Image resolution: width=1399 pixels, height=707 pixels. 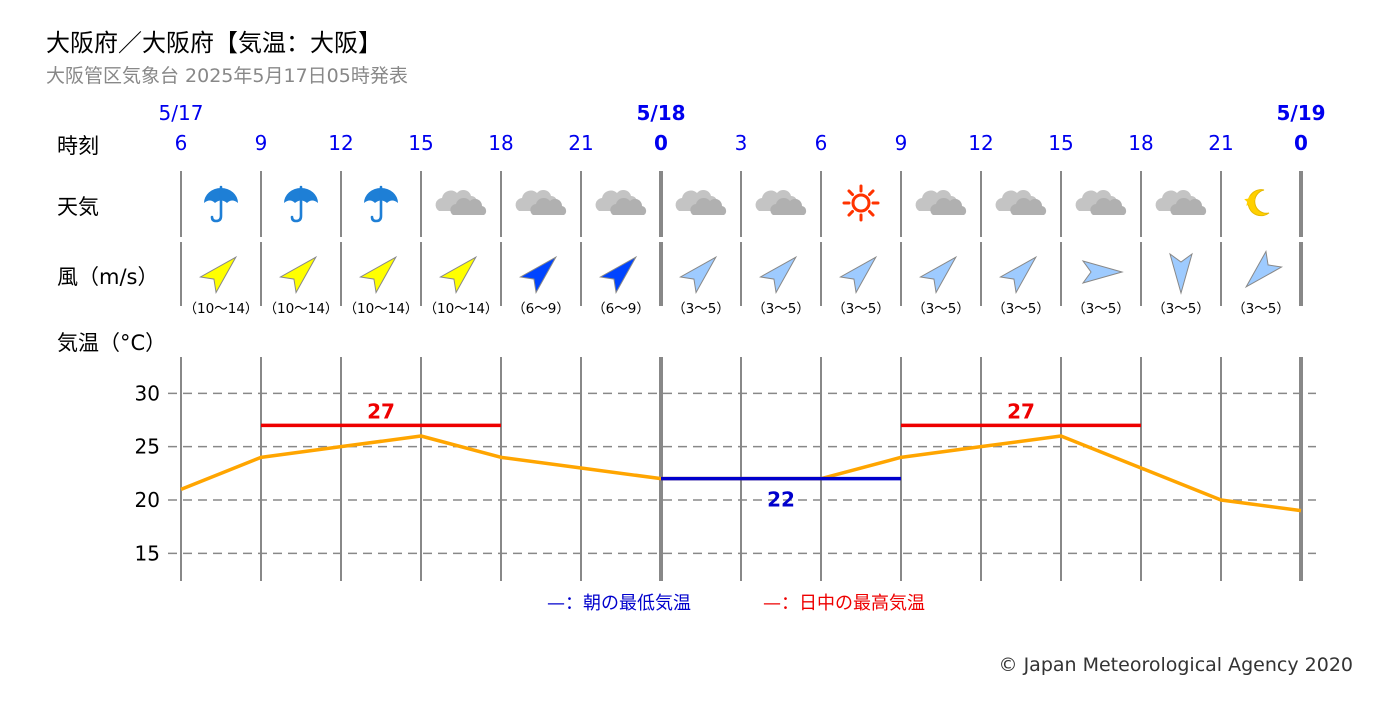 What do you see at coordinates (1140, 143) in the screenshot?
I see `hour-label: 18` at bounding box center [1140, 143].